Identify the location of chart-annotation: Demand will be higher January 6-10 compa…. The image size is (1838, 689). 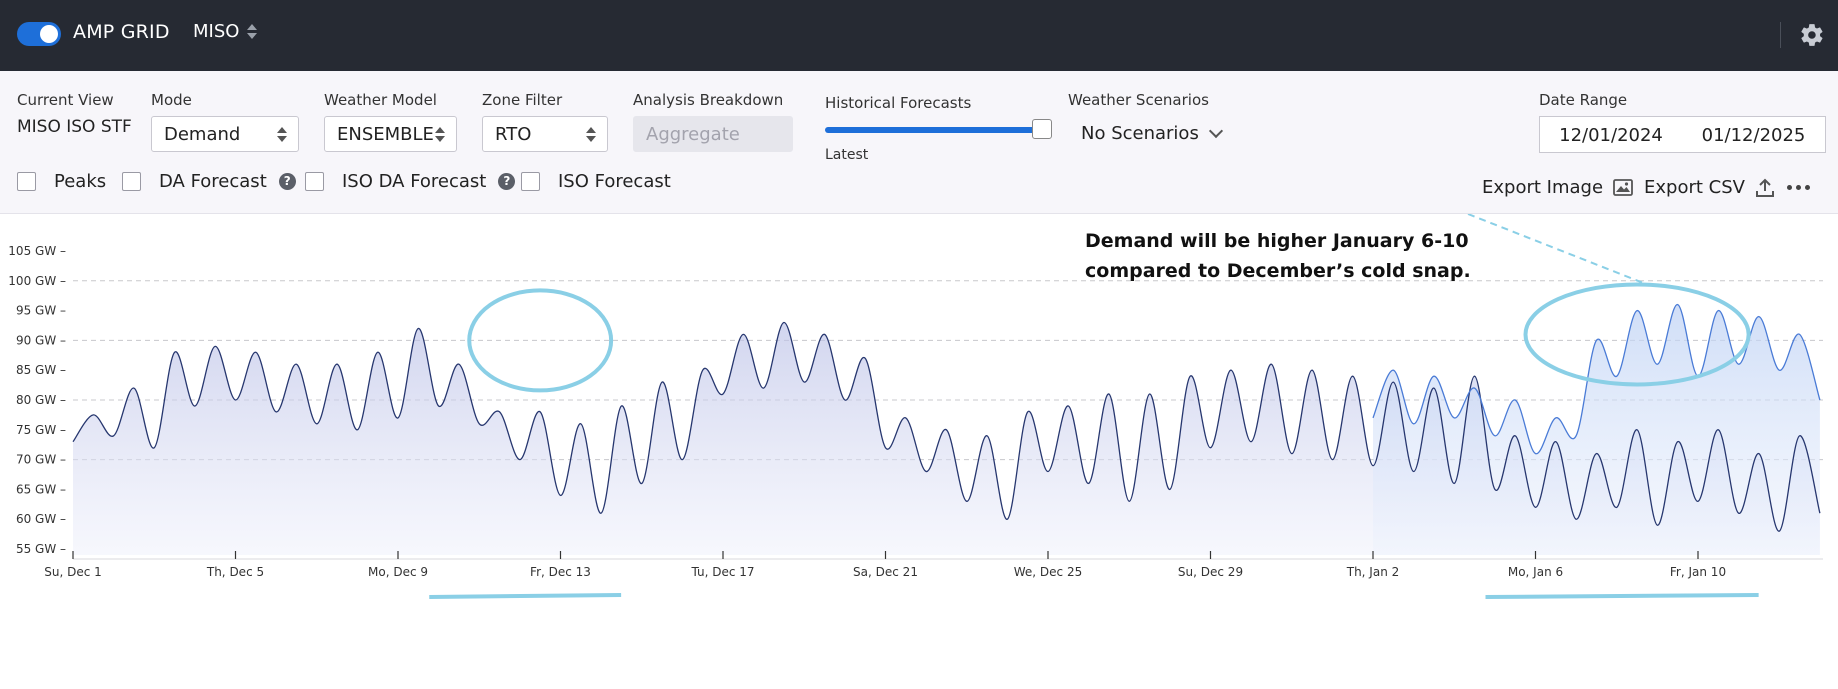
(1278, 256).